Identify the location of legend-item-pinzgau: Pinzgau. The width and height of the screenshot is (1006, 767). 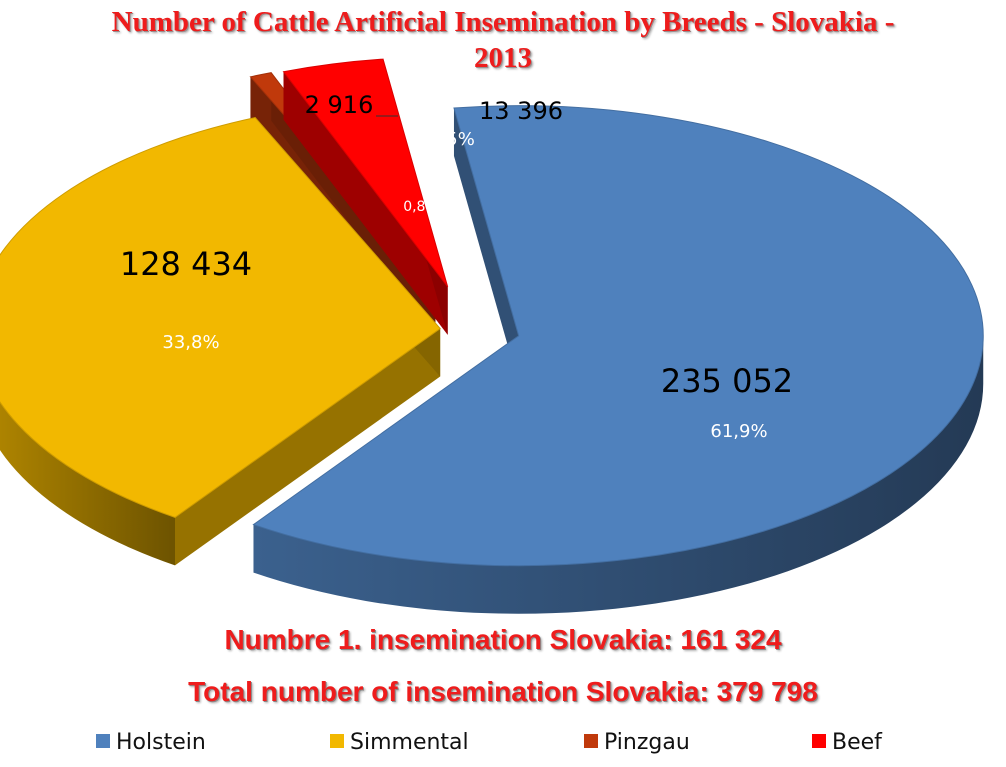
(637, 743).